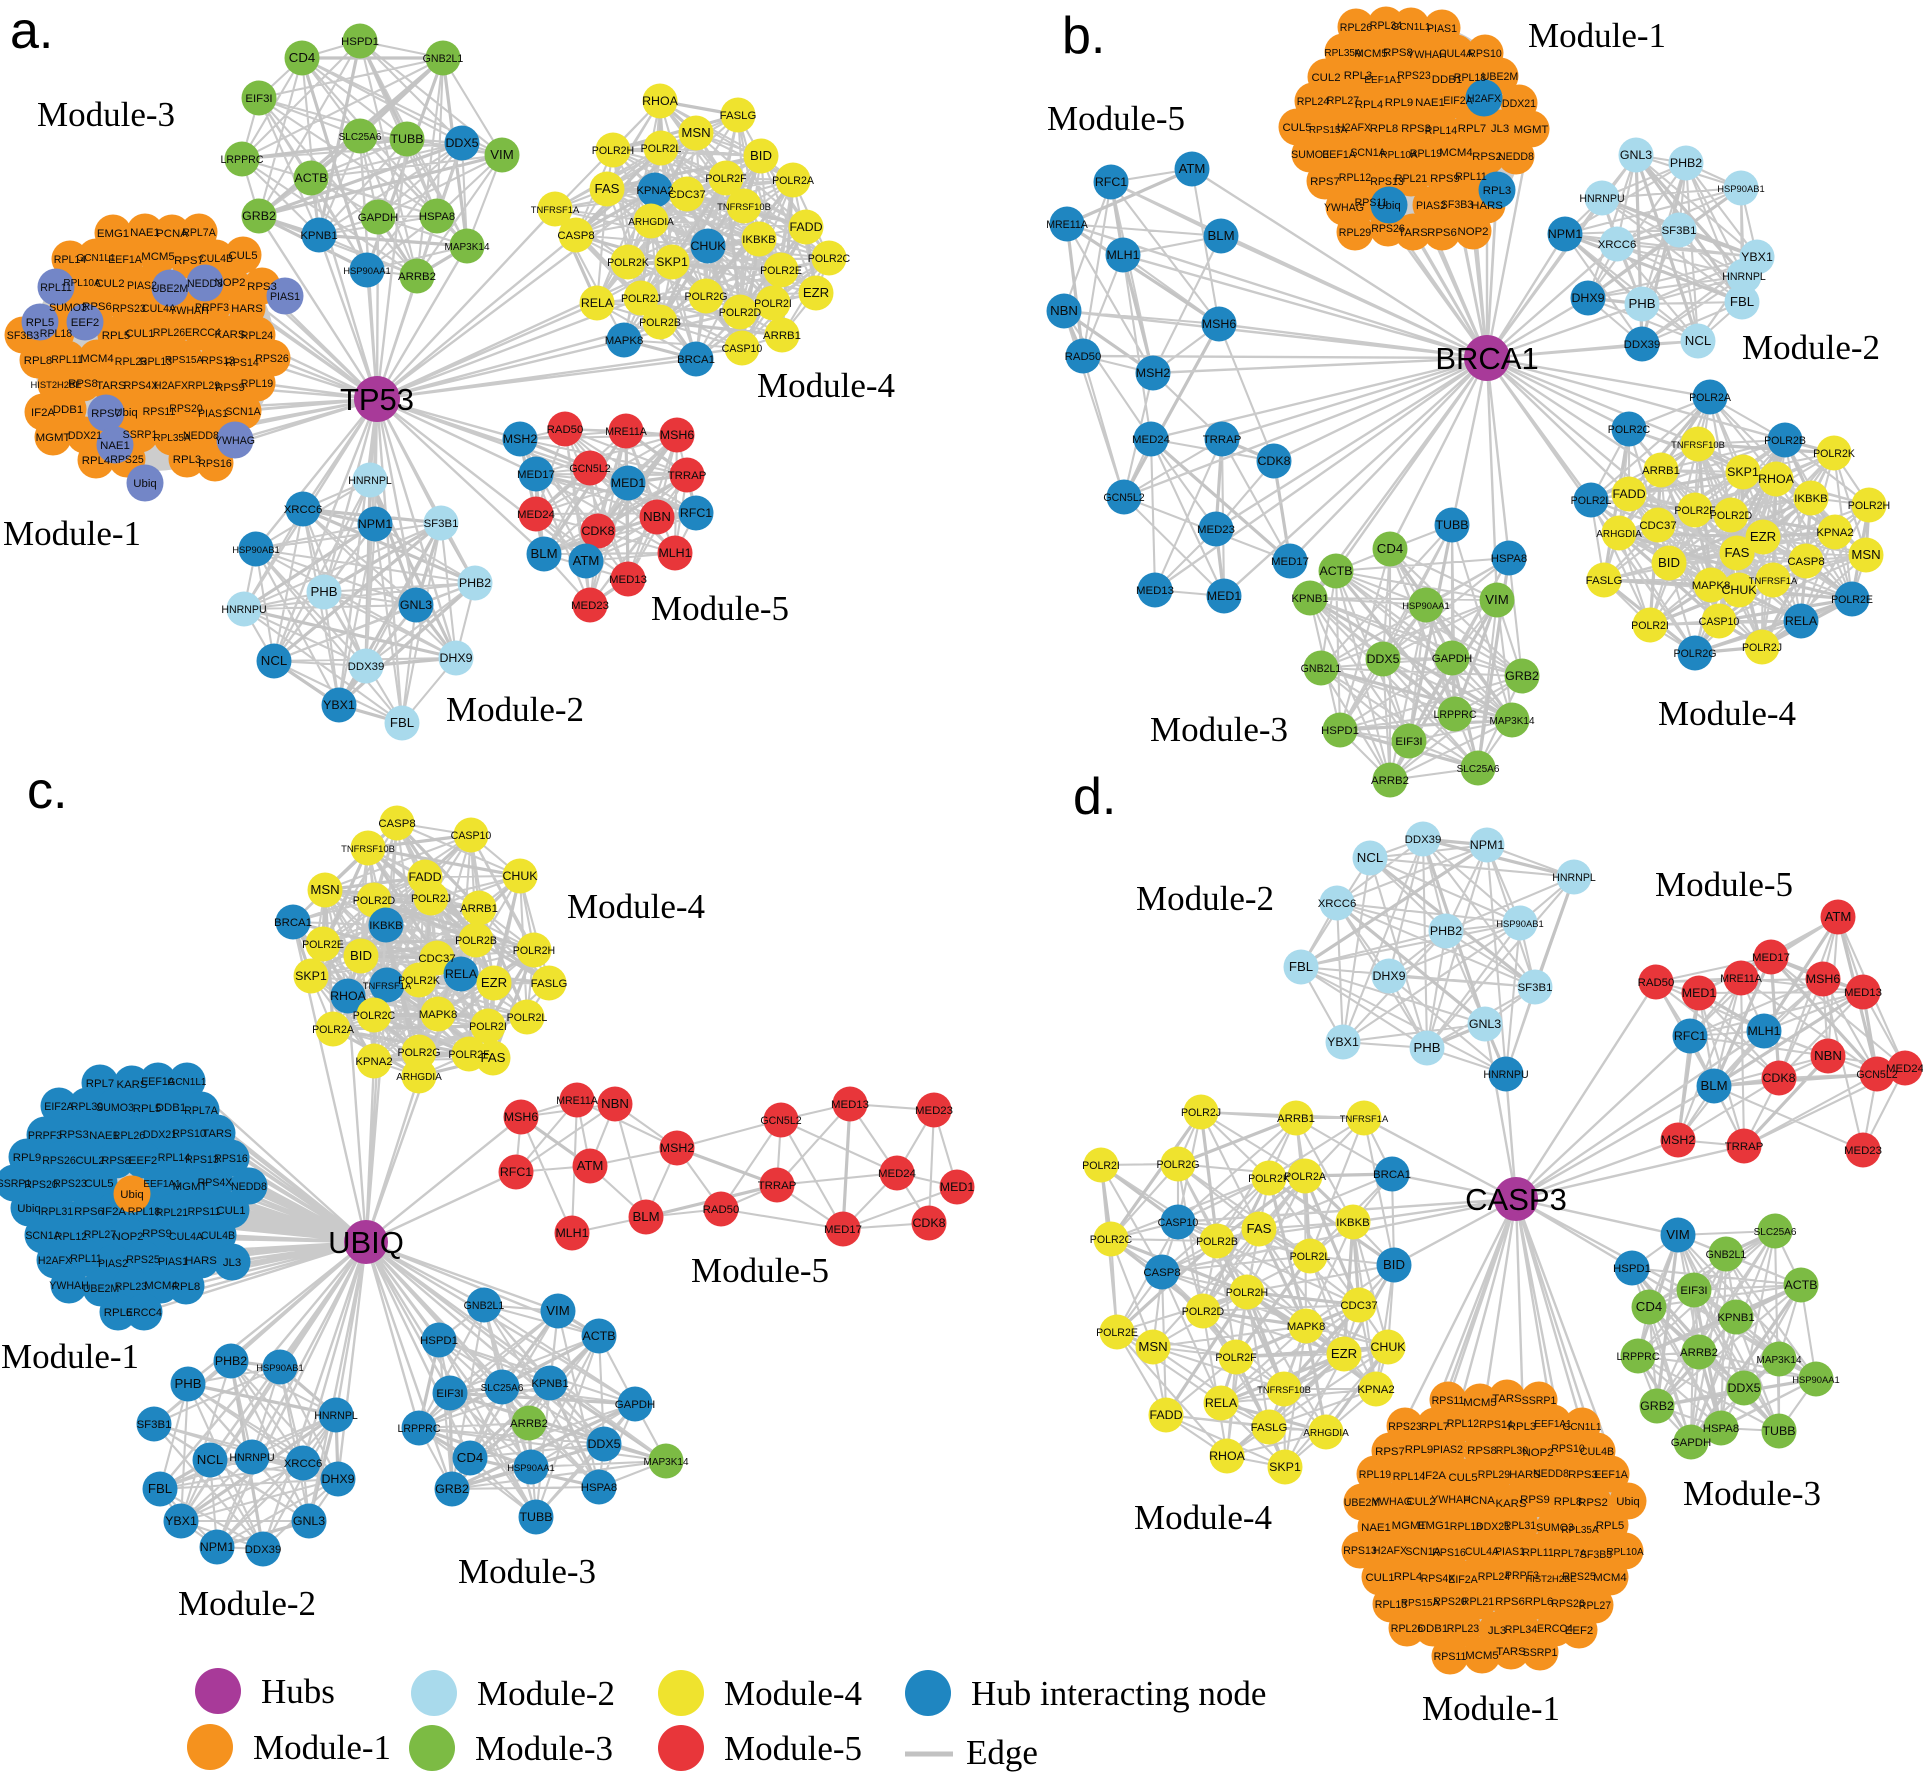 This screenshot has width=1923, height=1775. I want to click on svg-text: JL3, so click(232, 1263).